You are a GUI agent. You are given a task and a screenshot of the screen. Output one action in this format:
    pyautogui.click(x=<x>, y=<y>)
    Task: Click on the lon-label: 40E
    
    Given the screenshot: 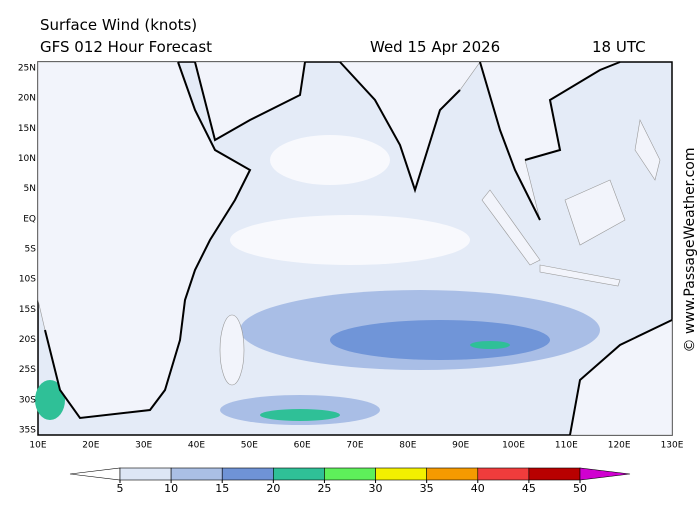 What is the action you would take?
    pyautogui.click(x=196, y=446)
    